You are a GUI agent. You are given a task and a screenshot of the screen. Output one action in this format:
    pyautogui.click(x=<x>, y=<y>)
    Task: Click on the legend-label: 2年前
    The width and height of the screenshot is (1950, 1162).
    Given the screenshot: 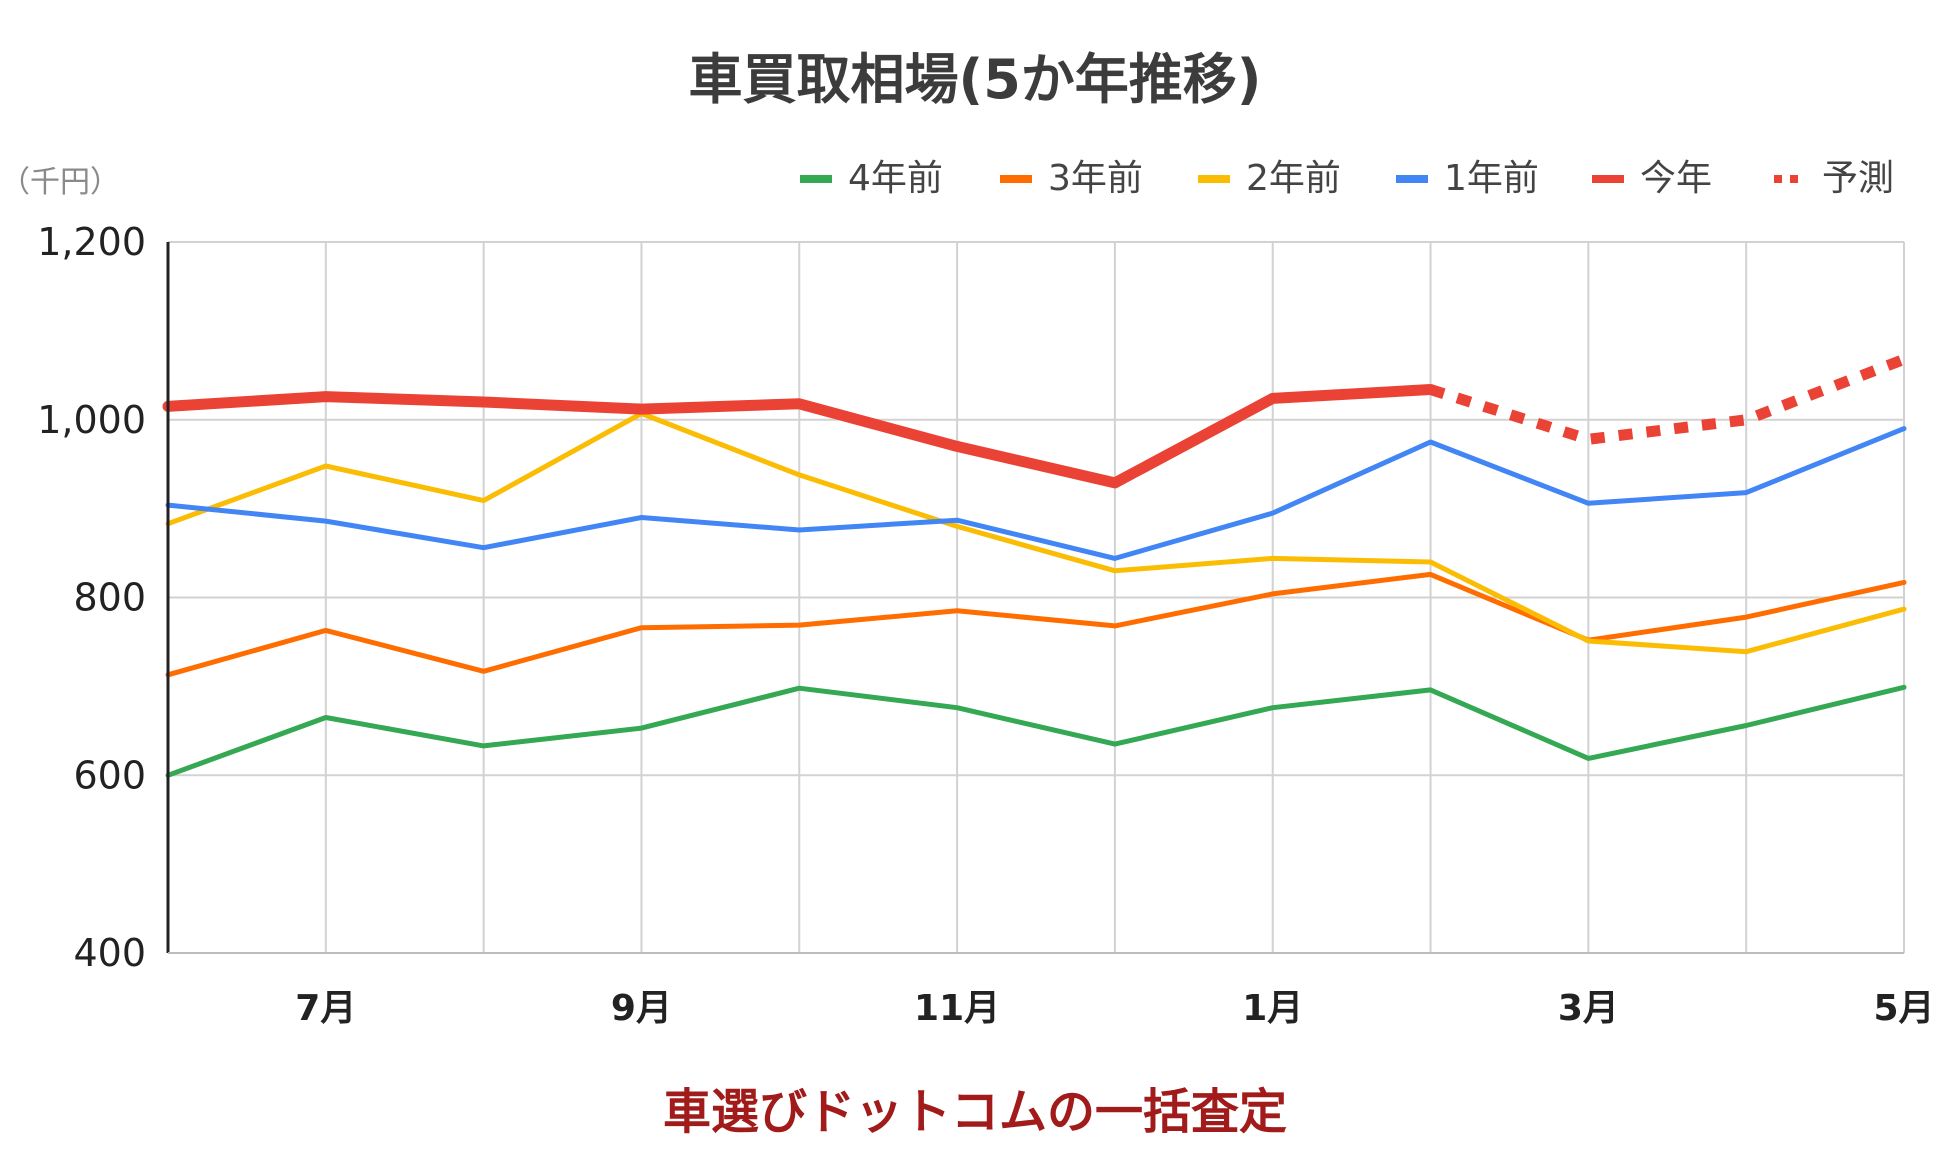 What is the action you would take?
    pyautogui.click(x=1293, y=178)
    